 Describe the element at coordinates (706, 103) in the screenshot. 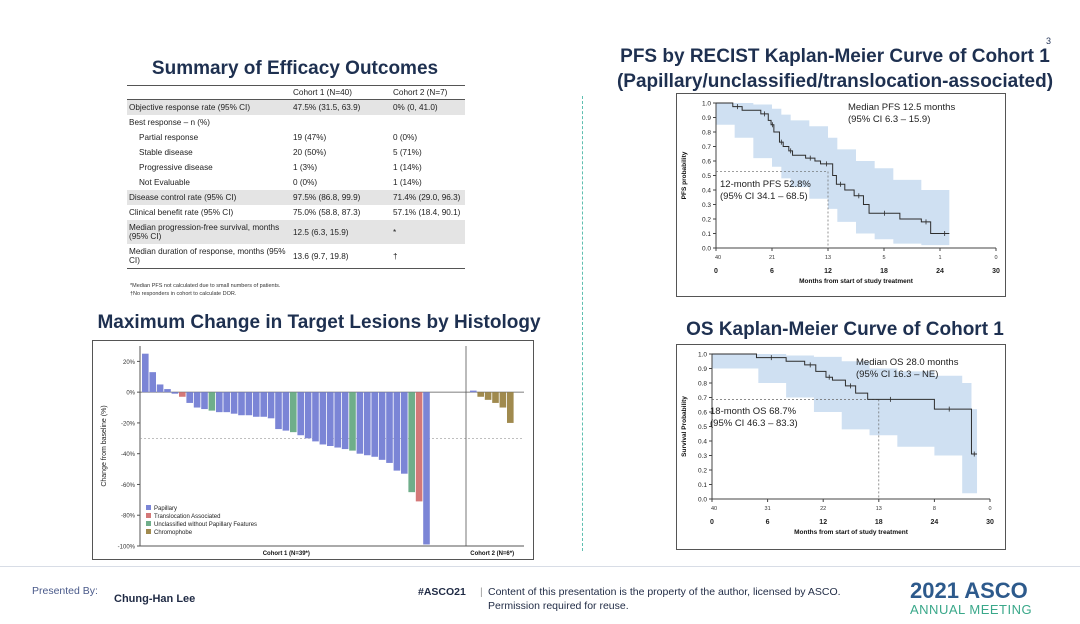

I see `y-tick-label: 1.0` at that location.